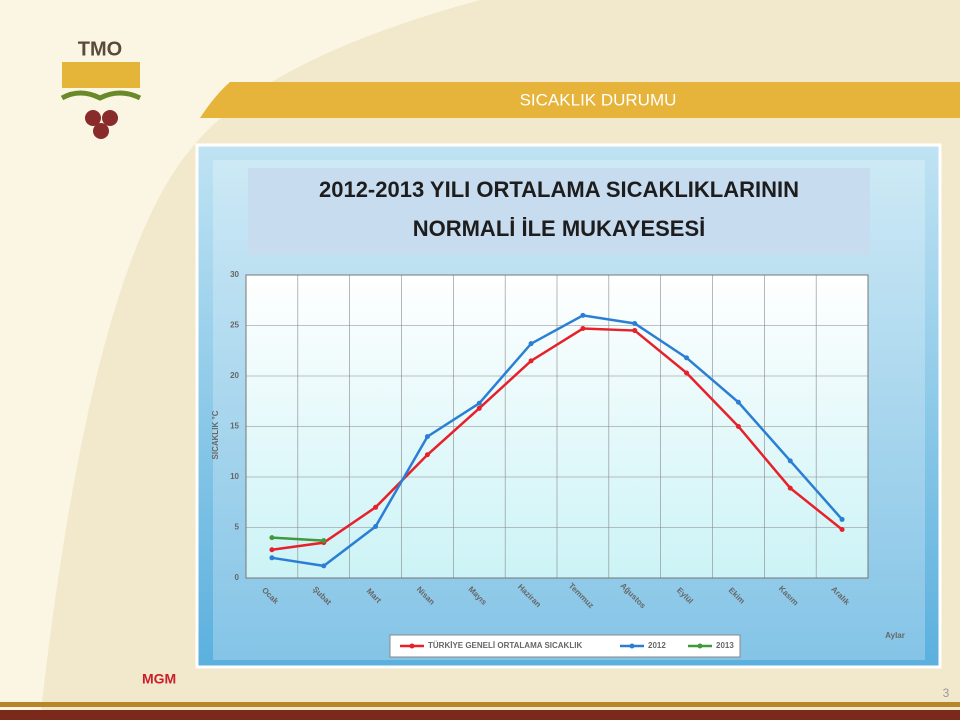 The height and width of the screenshot is (720, 960). Describe the element at coordinates (946, 693) in the screenshot. I see `page-number: 3` at that location.